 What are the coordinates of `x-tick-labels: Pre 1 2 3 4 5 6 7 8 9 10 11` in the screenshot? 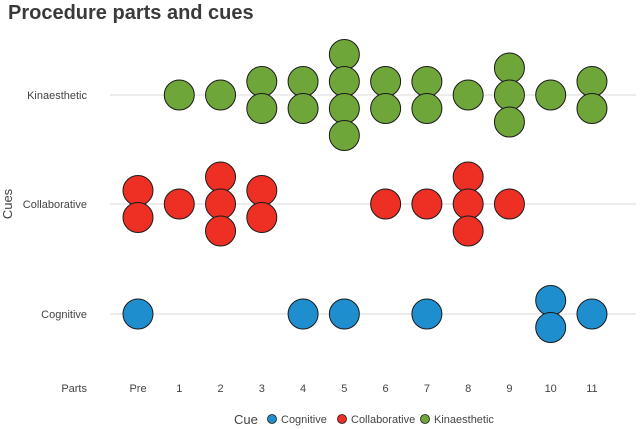 It's located at (363, 389).